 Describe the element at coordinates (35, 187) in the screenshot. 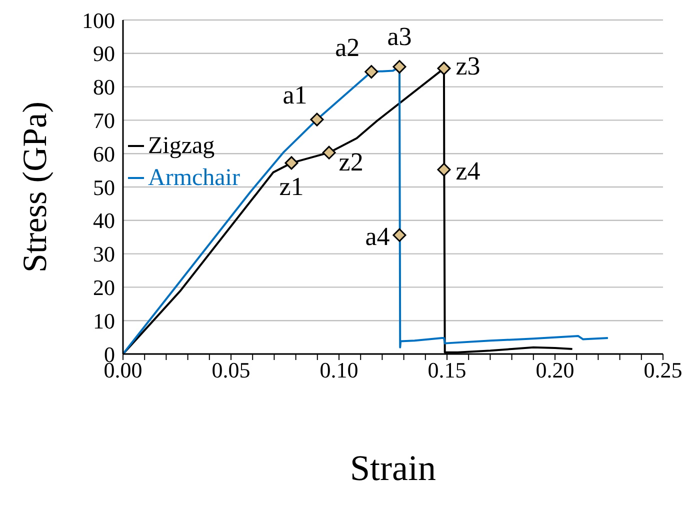

I see `y-axis-title: Stress (GPa)` at that location.